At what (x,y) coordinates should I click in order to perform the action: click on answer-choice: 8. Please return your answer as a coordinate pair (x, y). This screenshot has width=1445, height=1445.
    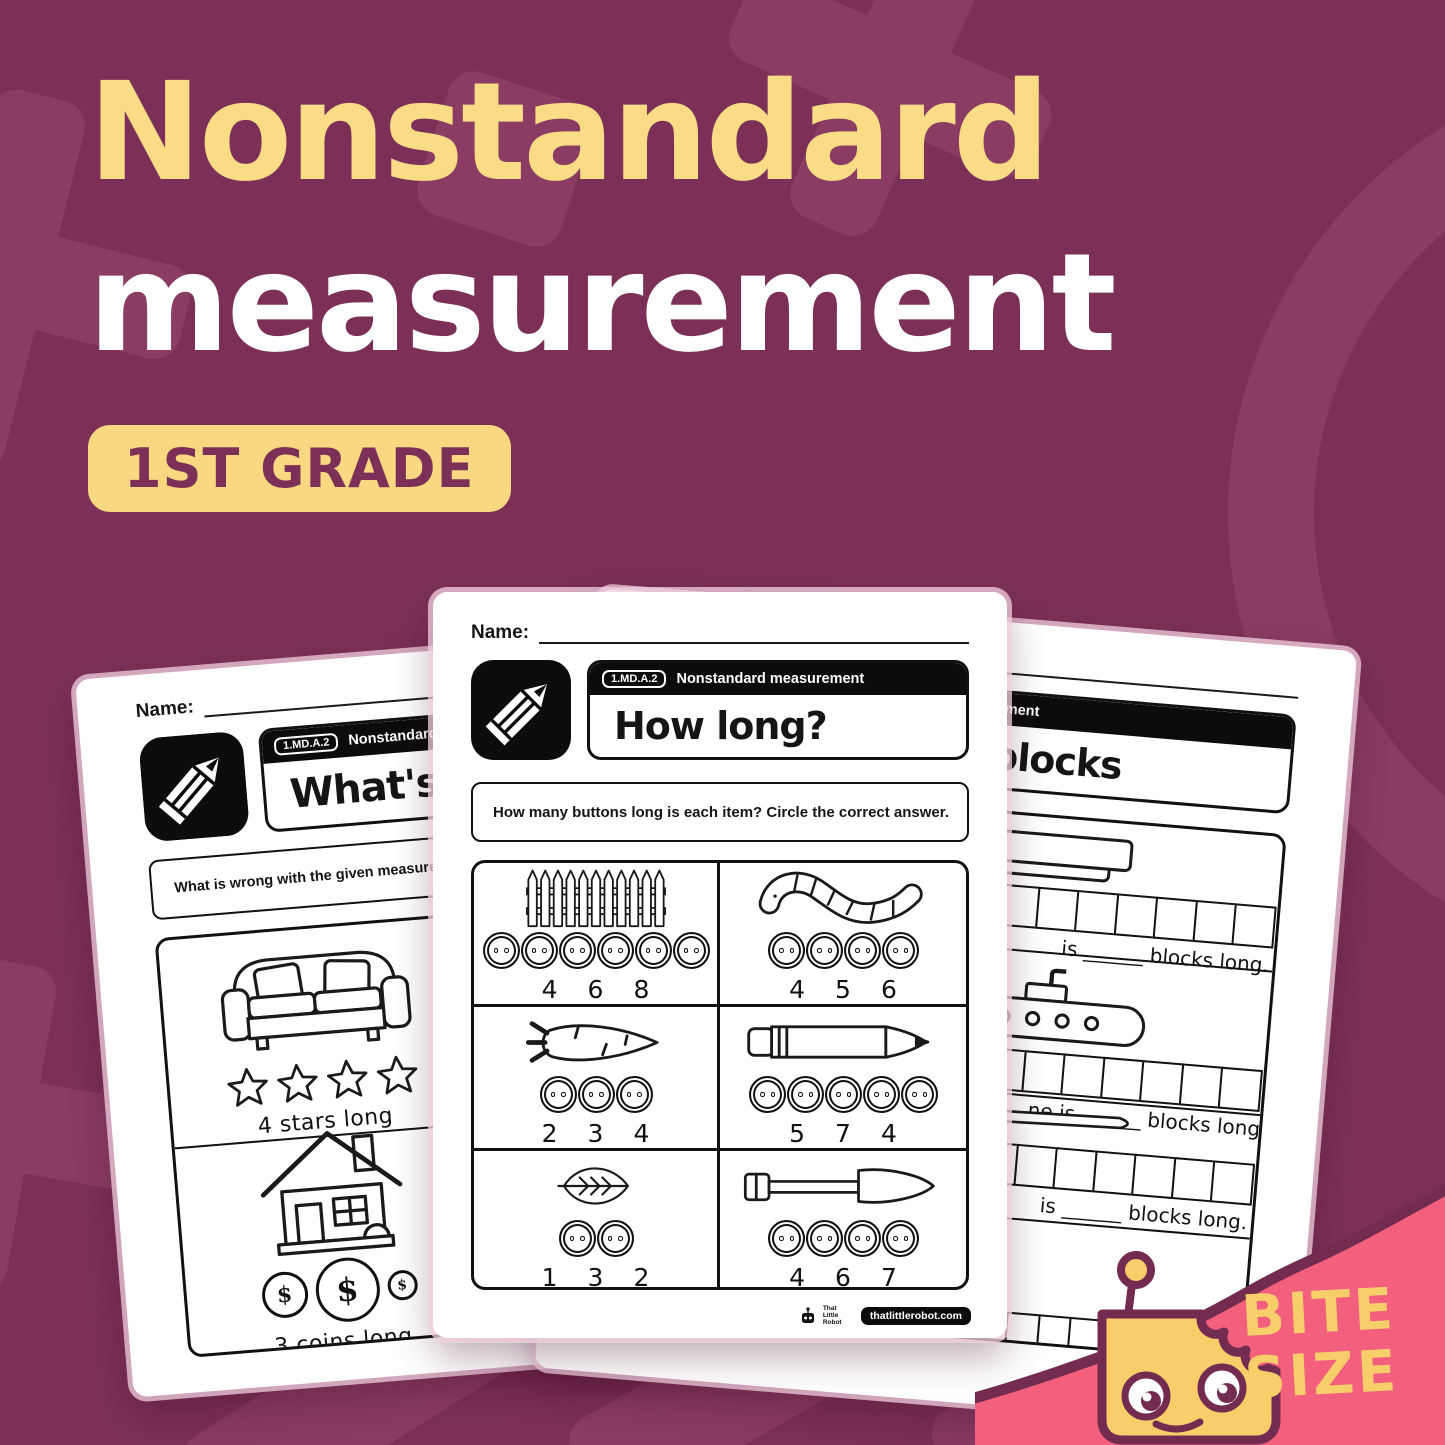
    Looking at the image, I should click on (641, 989).